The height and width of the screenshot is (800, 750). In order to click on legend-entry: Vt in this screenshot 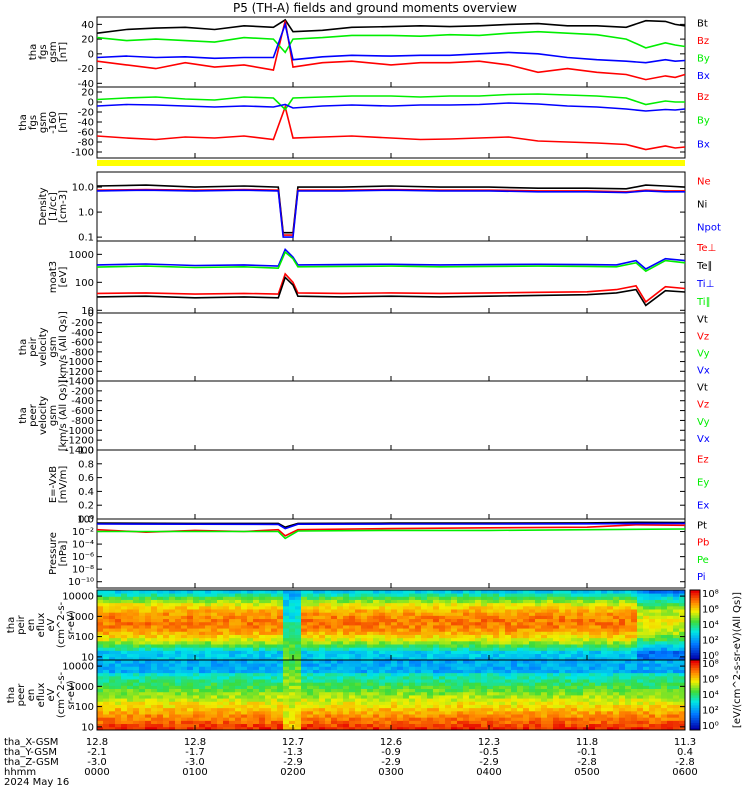, I will do `click(702, 319)`.